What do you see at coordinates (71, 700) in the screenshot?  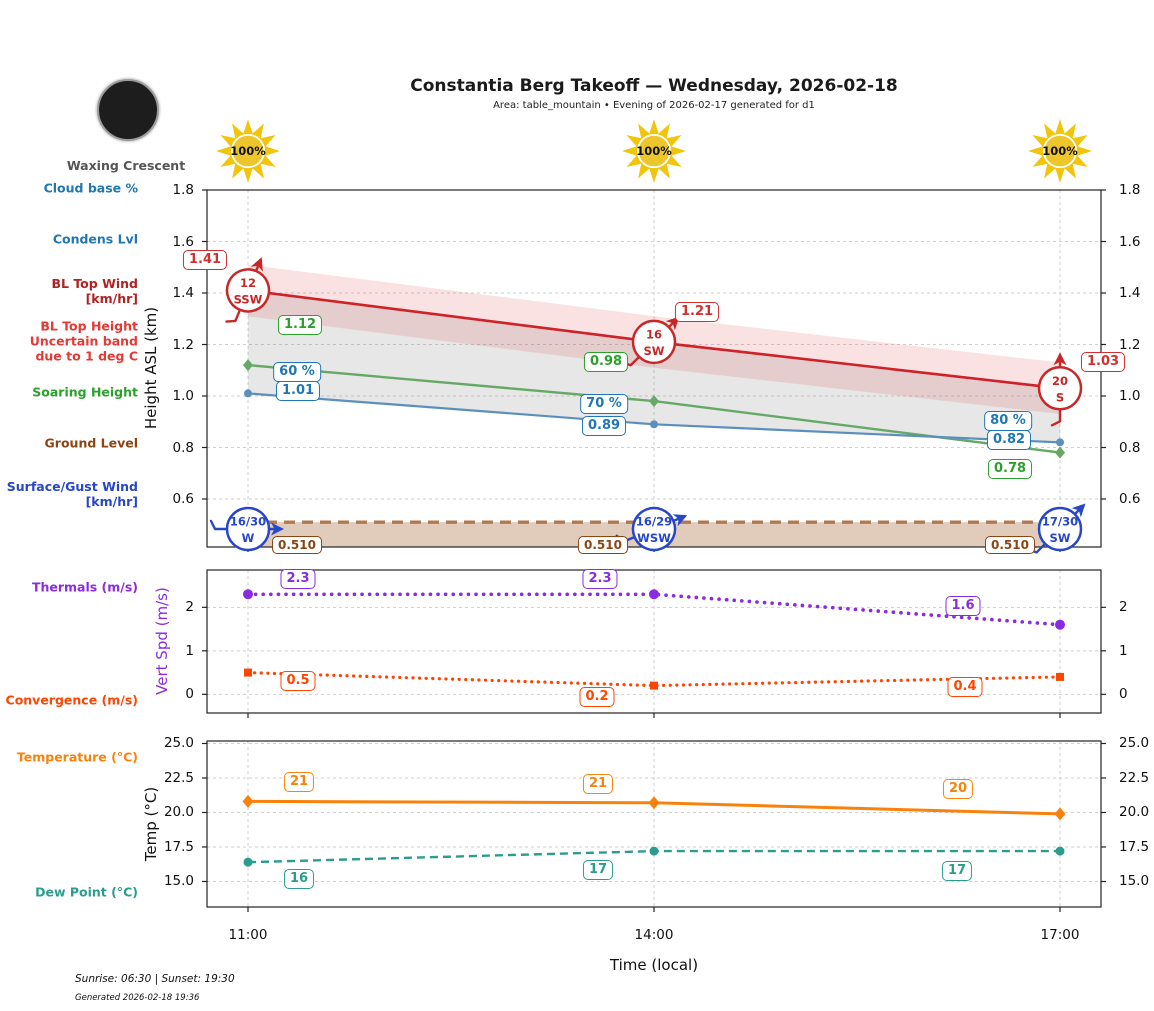 I see `legend-convergence-m-s: Convergence (m/s)` at bounding box center [71, 700].